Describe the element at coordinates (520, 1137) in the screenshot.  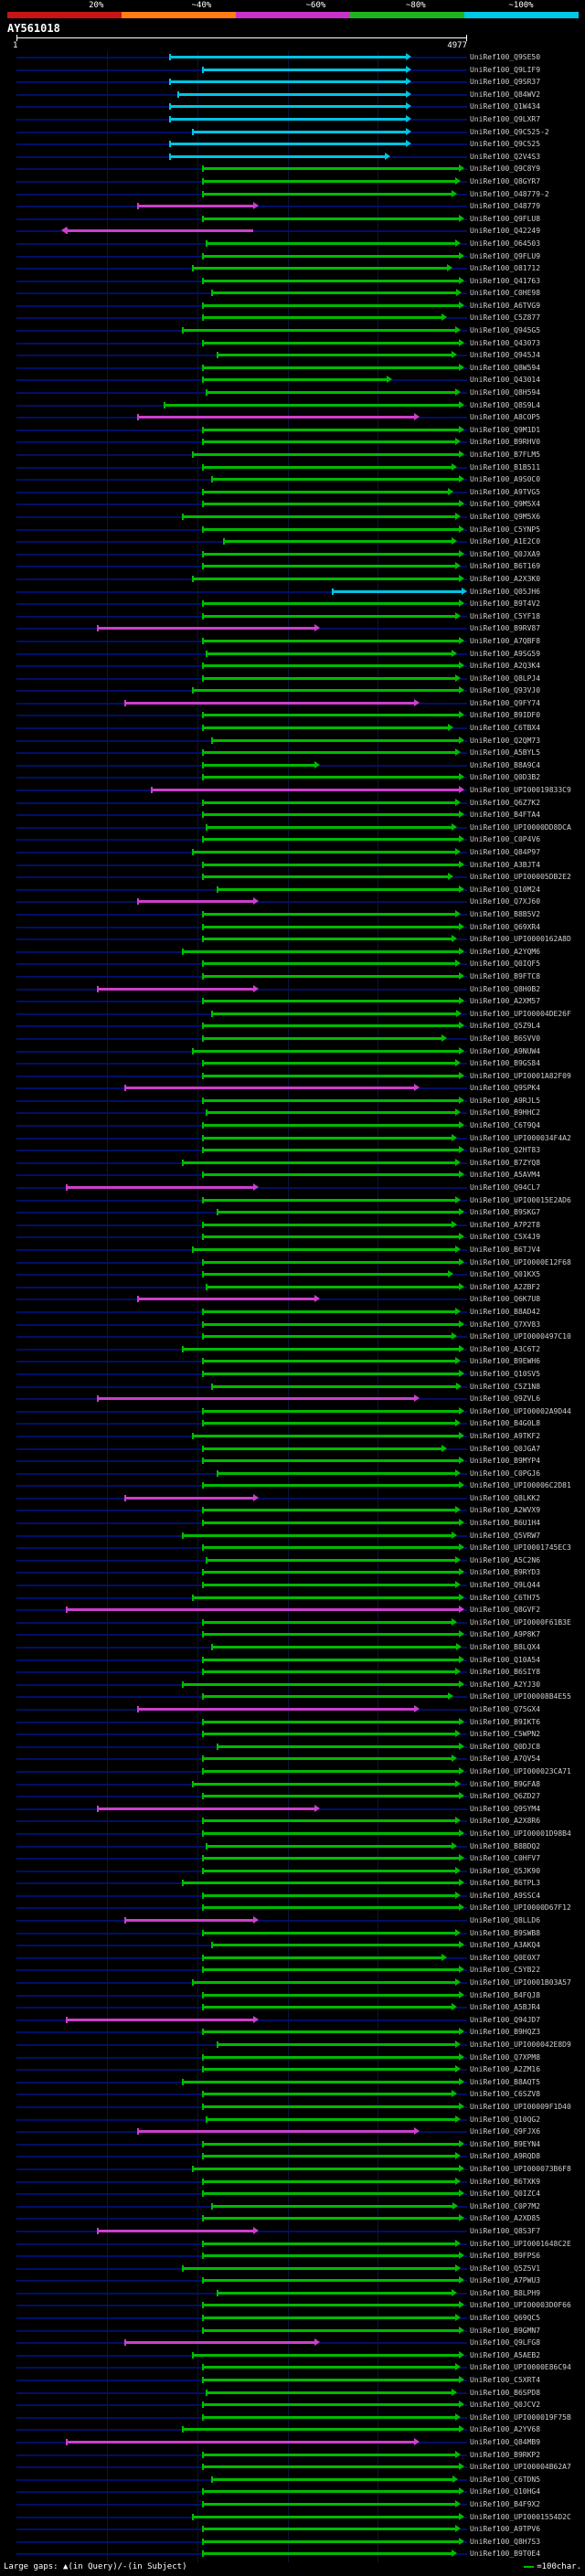
I see `hit-label: UniRef100_UPI000034F4A2` at that location.